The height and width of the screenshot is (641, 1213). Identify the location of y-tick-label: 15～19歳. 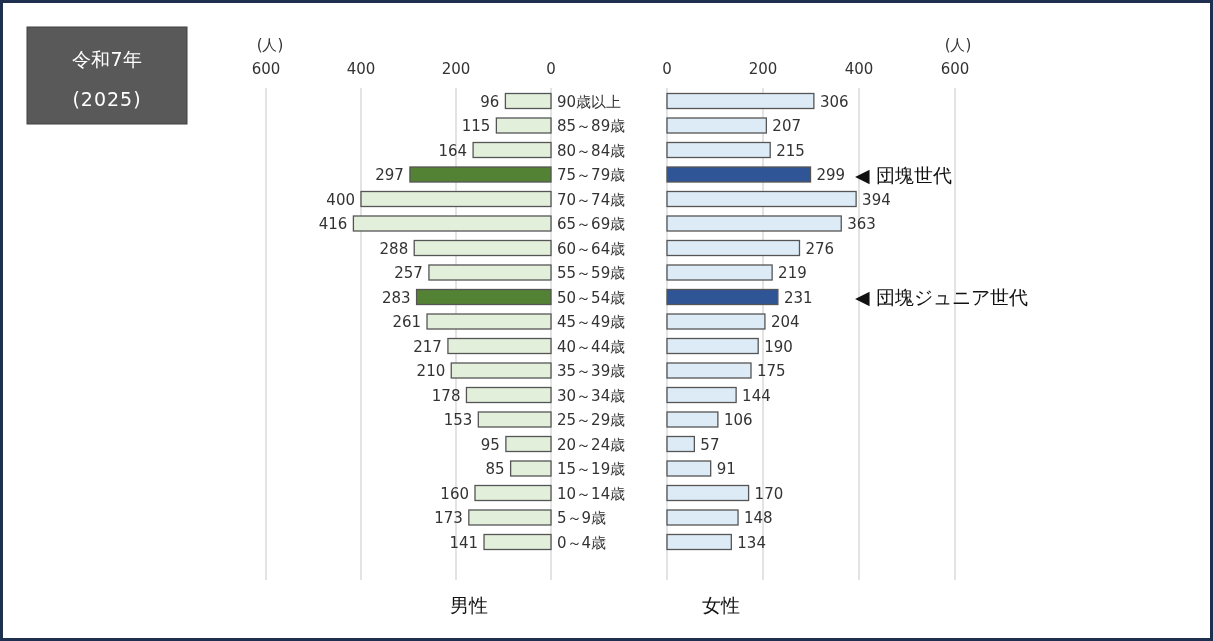
(591, 469).